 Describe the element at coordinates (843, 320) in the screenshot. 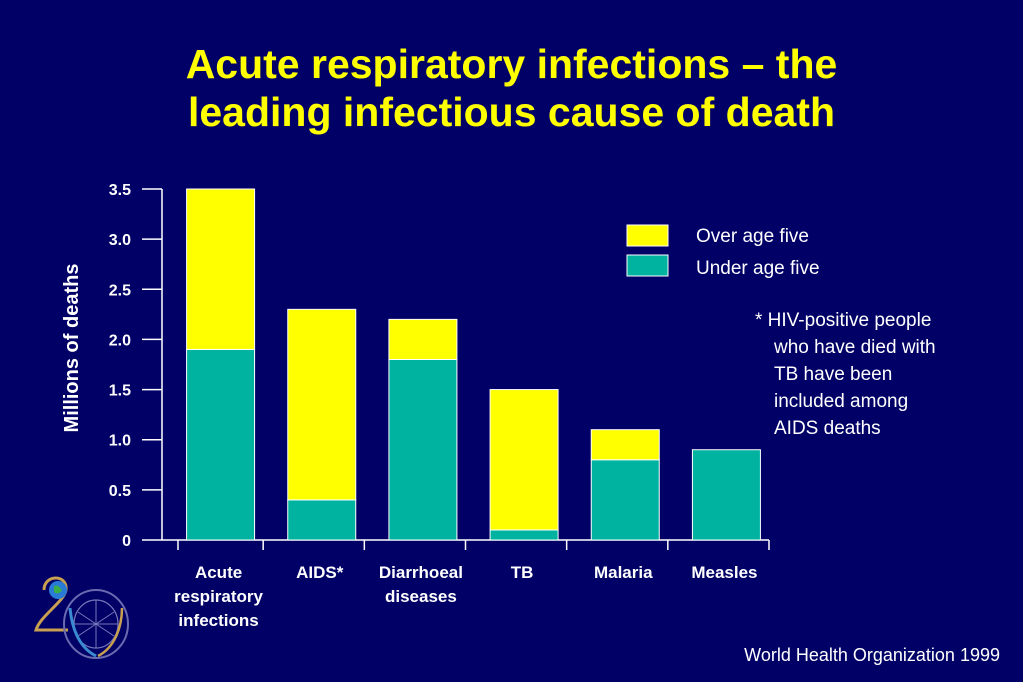

I see `footnote-line-1: * HIV-positive people` at that location.